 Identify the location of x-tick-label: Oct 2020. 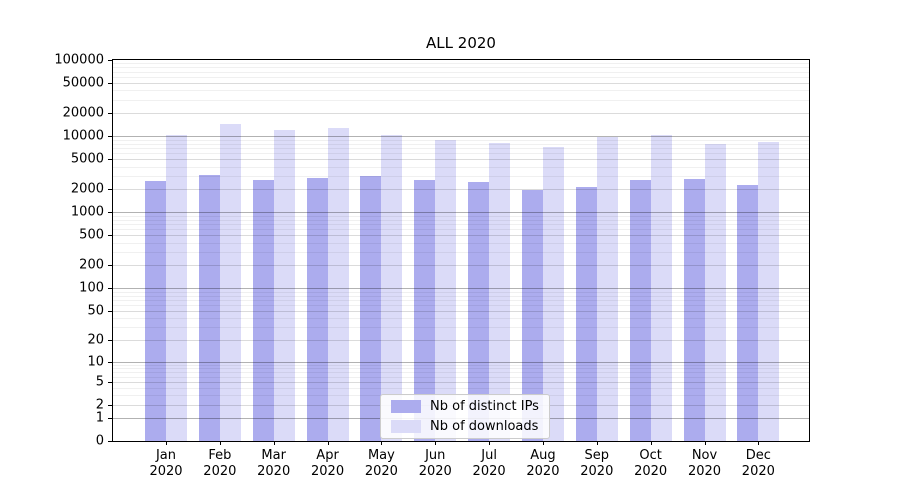
(651, 464).